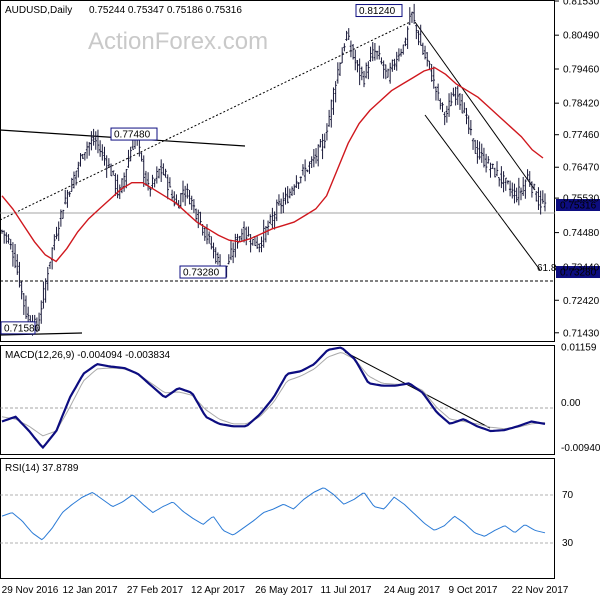  I want to click on price-tick-label: 0.75530, so click(581, 199).